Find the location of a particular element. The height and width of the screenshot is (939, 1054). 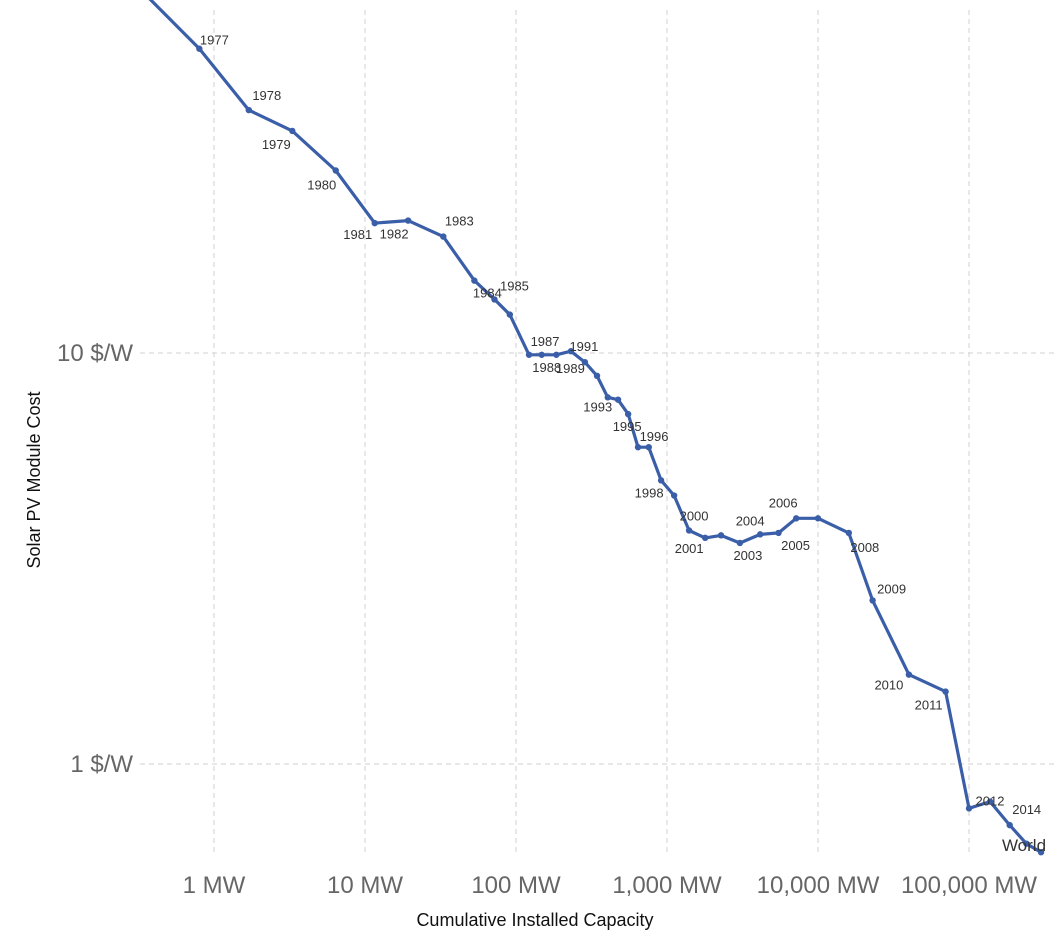

point-label-2006: 2006 is located at coordinates (783, 502).